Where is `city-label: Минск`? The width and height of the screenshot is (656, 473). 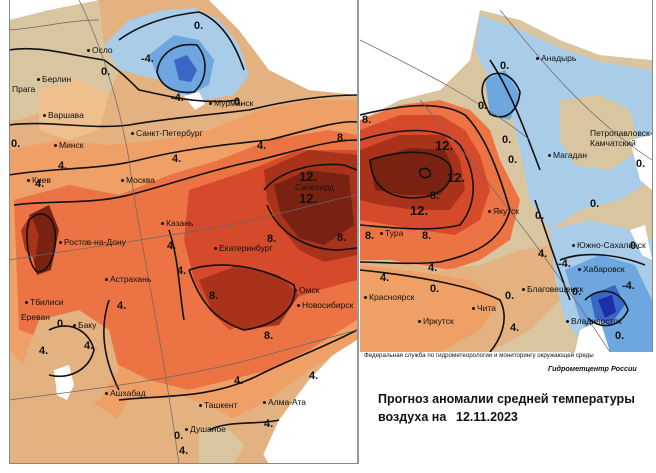
city-label: Минск is located at coordinates (69, 145).